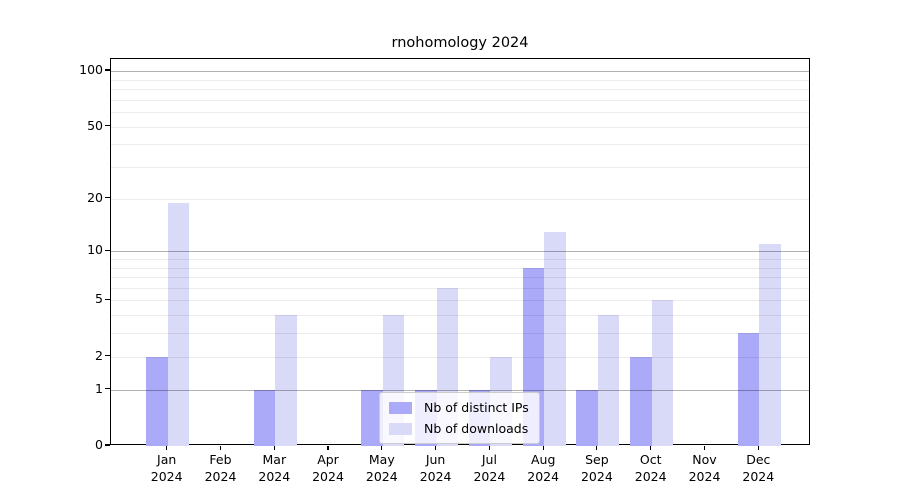  Describe the element at coordinates (435, 468) in the screenshot. I see `x-tick-label-jun: Jun 2024` at that location.